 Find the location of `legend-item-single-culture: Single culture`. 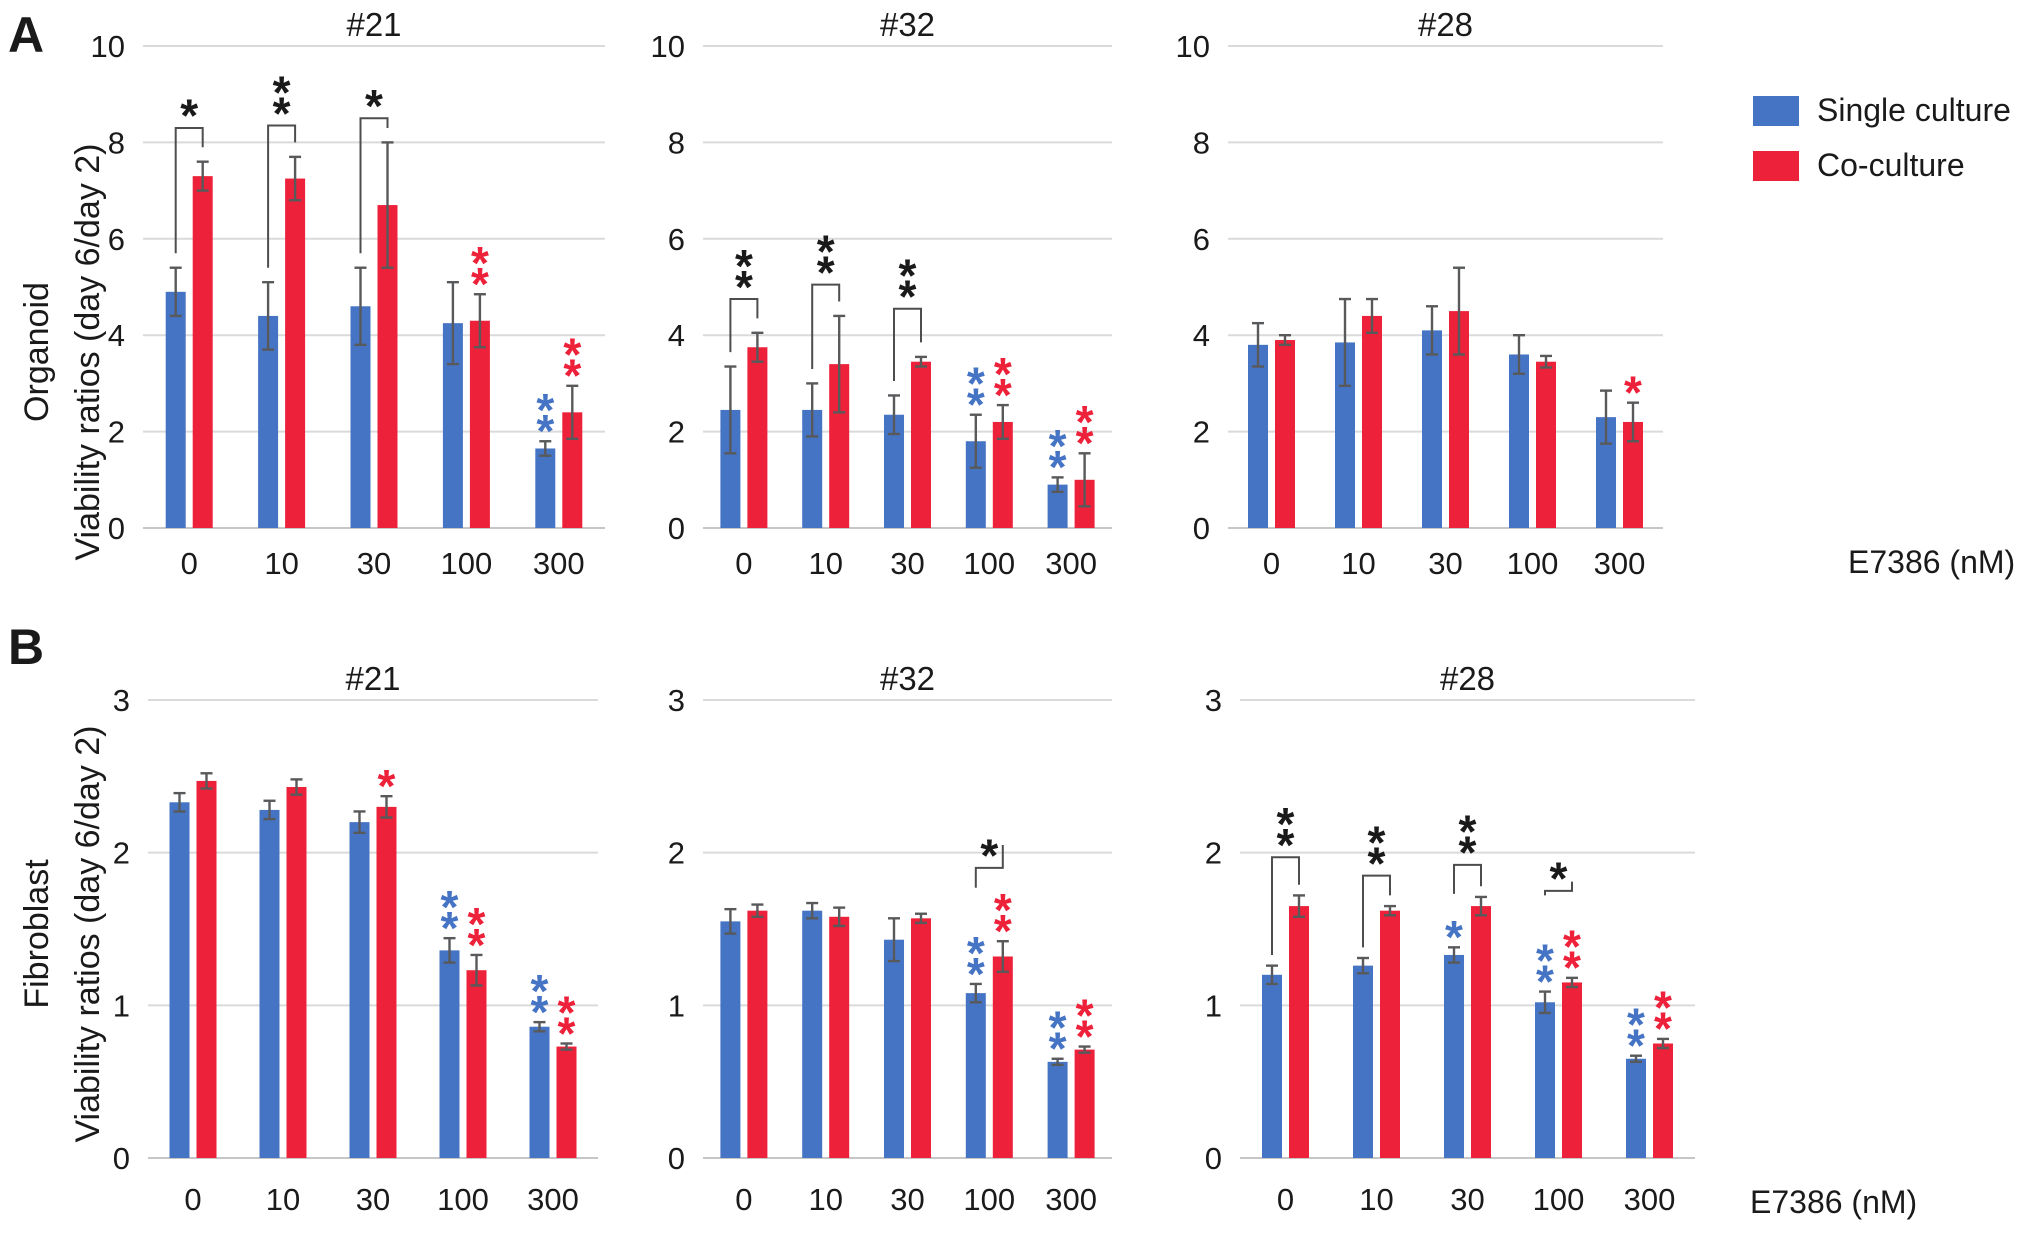

legend-item-single-culture: Single culture is located at coordinates (1882, 110).